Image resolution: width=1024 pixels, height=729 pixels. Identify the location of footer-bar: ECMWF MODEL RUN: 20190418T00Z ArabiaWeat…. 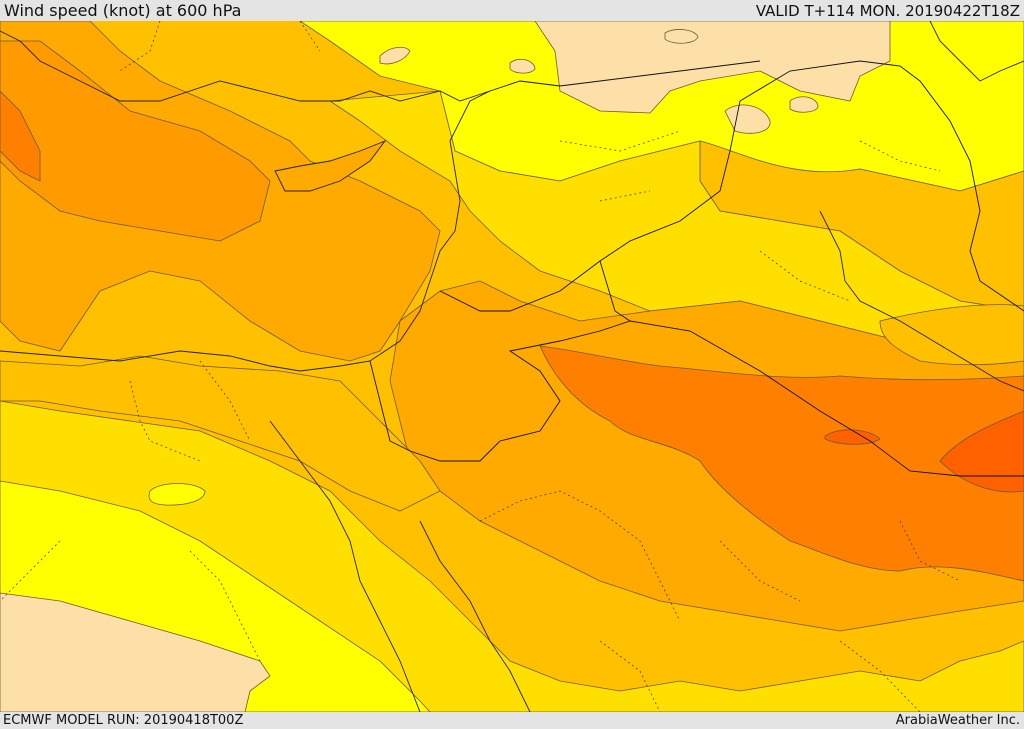
(512, 720).